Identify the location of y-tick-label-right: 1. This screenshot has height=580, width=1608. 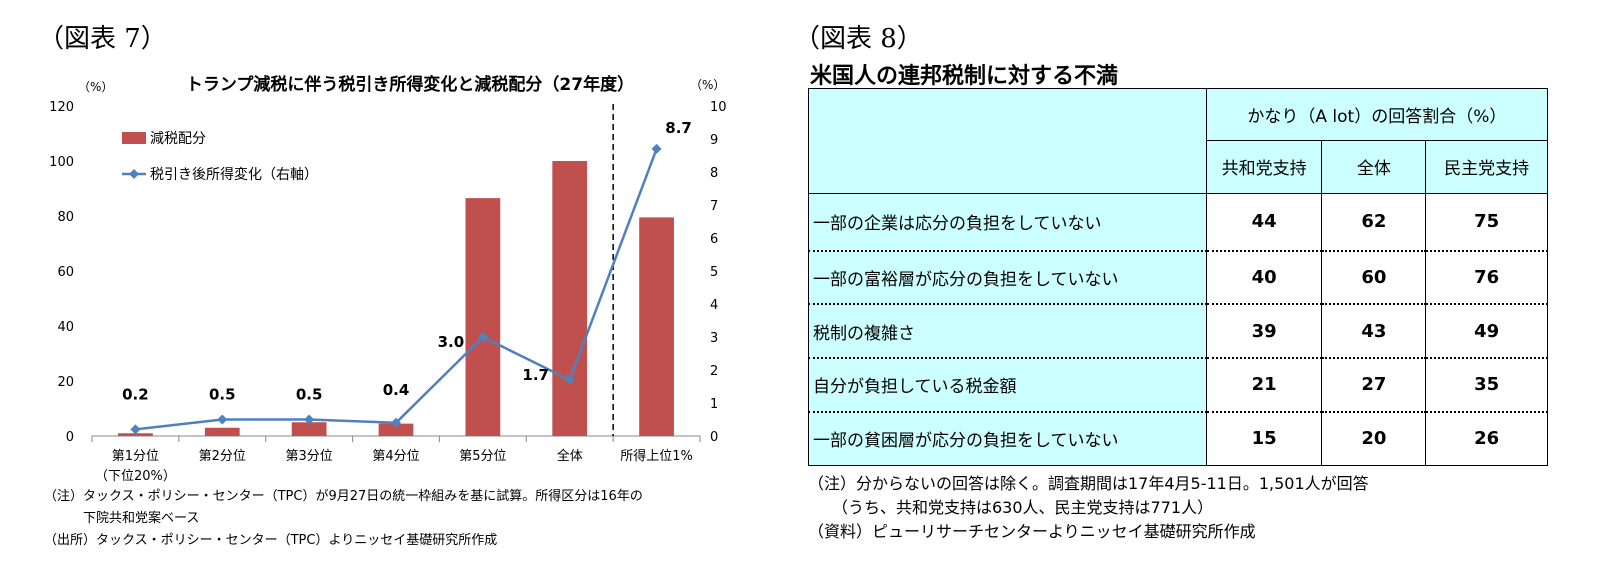
(714, 404).